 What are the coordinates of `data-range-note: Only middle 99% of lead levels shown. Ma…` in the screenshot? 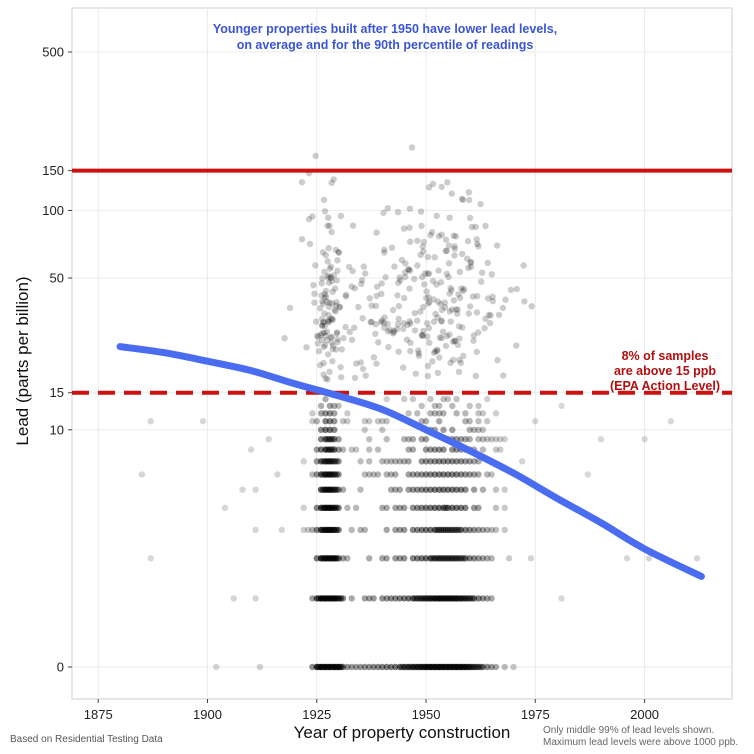 It's located at (640, 737).